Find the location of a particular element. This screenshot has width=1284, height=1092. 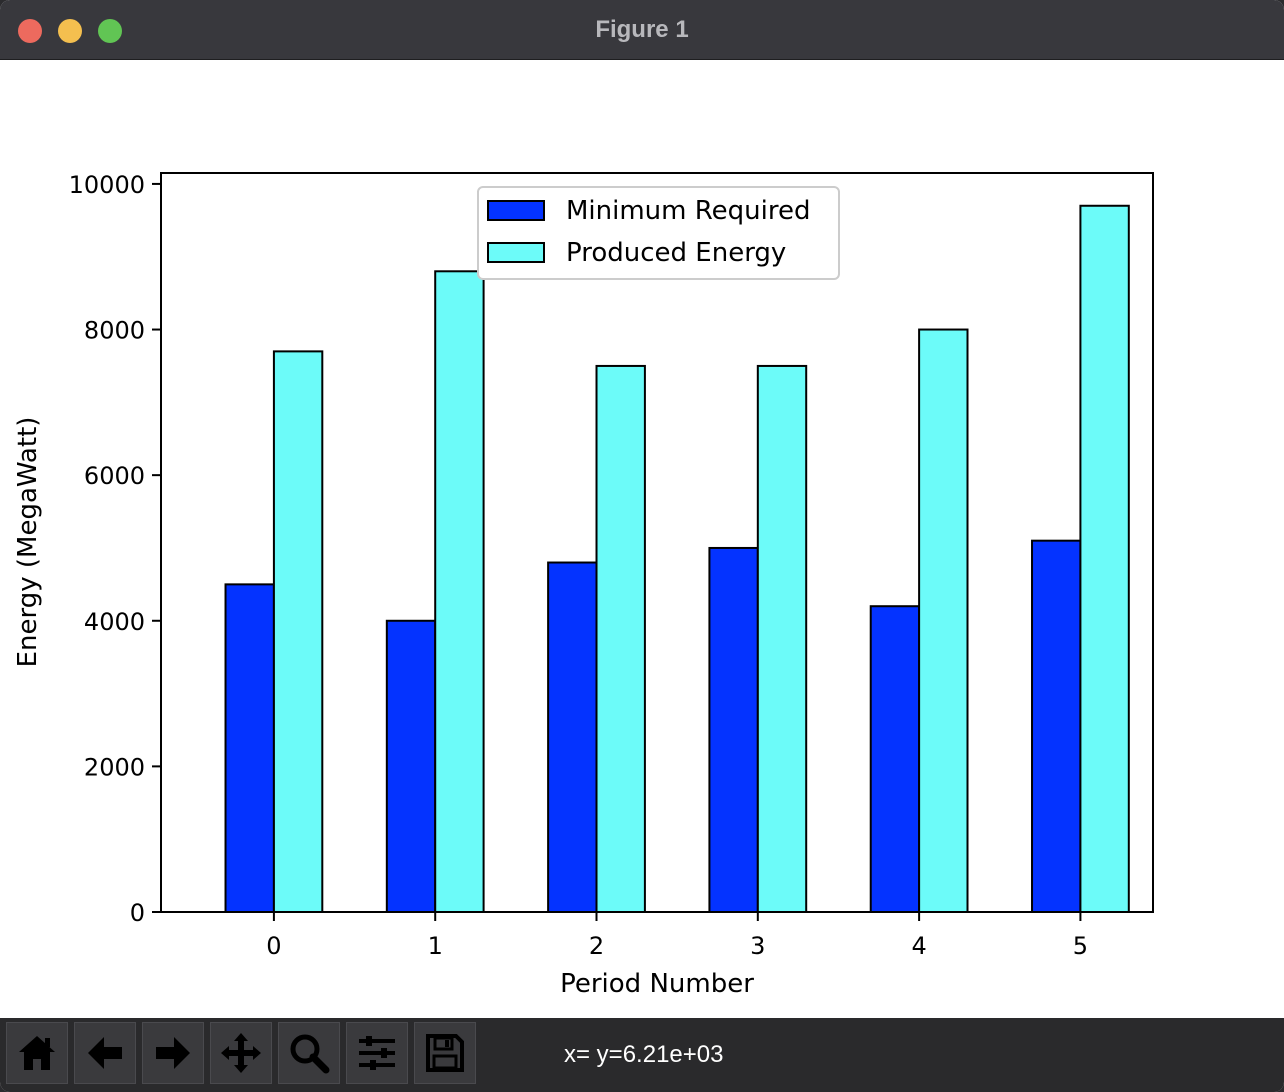

back-arrow-icon is located at coordinates (105, 1053).